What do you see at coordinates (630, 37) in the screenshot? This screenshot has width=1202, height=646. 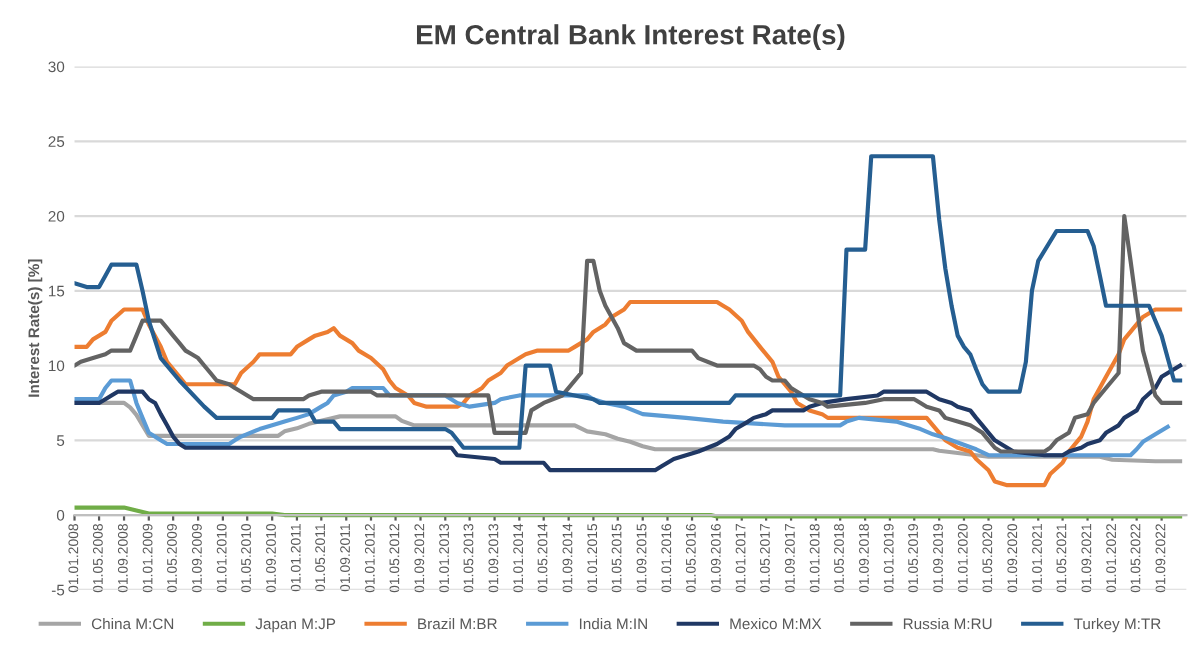 I see `chart-title: EM Central Bank Interest Rate(s)` at bounding box center [630, 37].